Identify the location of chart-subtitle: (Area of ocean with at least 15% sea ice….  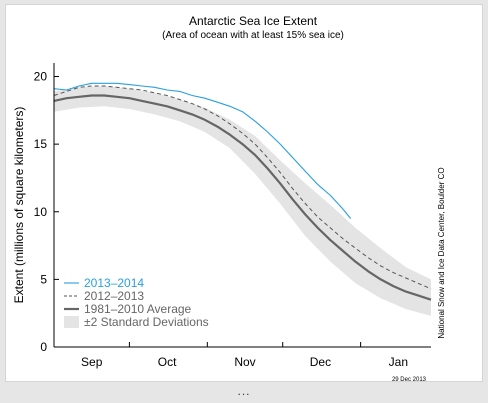
(253, 35).